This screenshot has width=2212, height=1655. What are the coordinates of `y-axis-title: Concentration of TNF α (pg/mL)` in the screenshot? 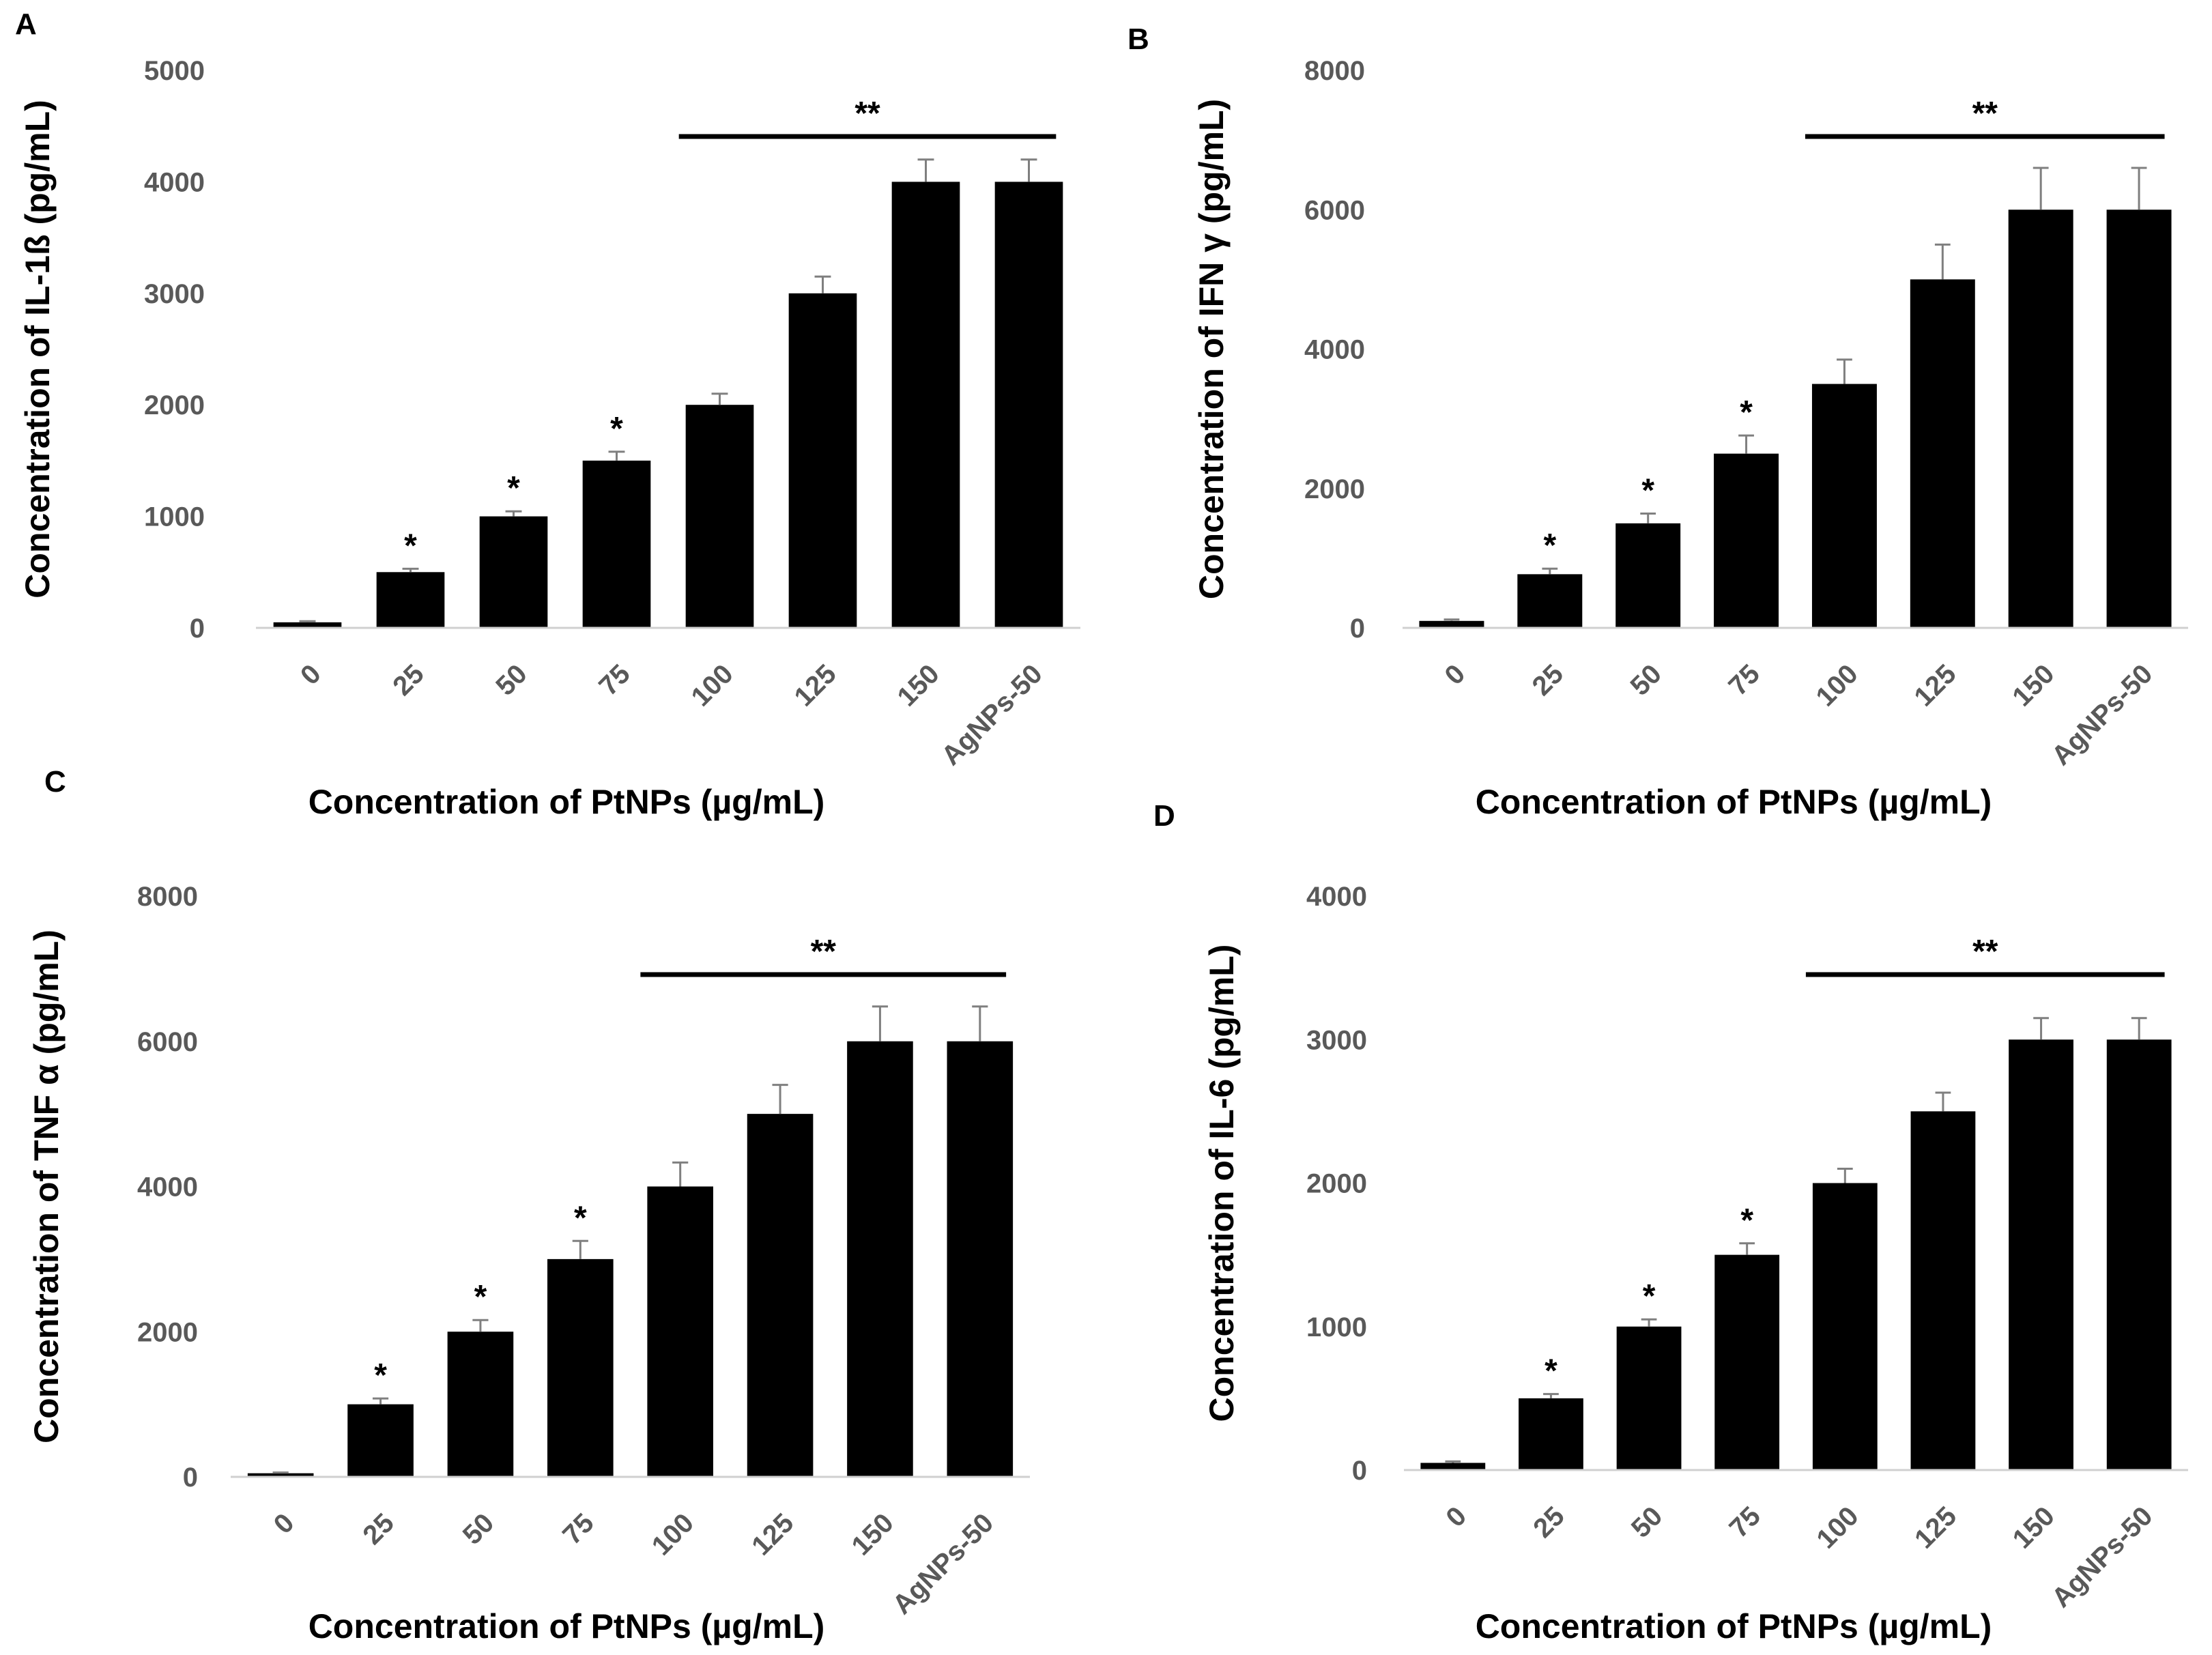 It's located at (46, 1186).